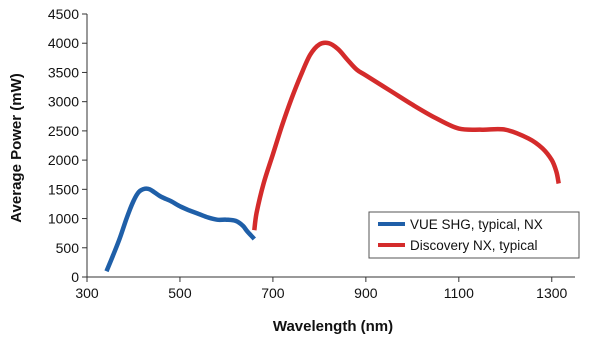  I want to click on y-axis-title: Average Power (mW), so click(16, 147).